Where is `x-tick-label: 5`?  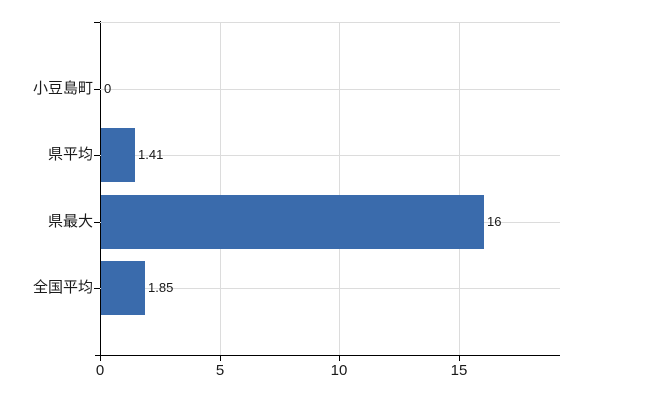
x-tick-label: 5 is located at coordinates (220, 370).